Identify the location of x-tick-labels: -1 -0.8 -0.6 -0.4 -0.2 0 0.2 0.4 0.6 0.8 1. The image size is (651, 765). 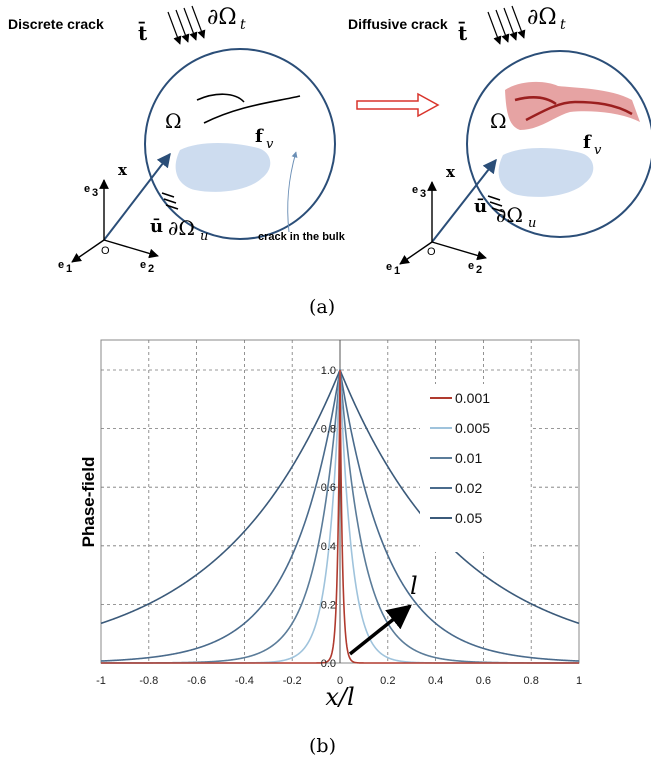
(339, 681).